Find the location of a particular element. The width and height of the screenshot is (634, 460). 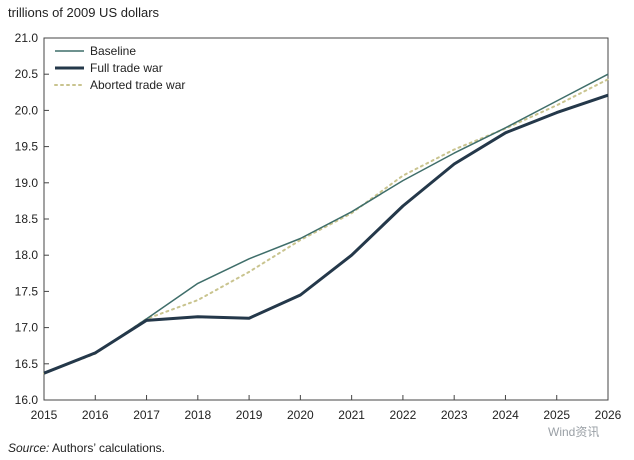

legend-label: Aborted trade war is located at coordinates (137, 85).